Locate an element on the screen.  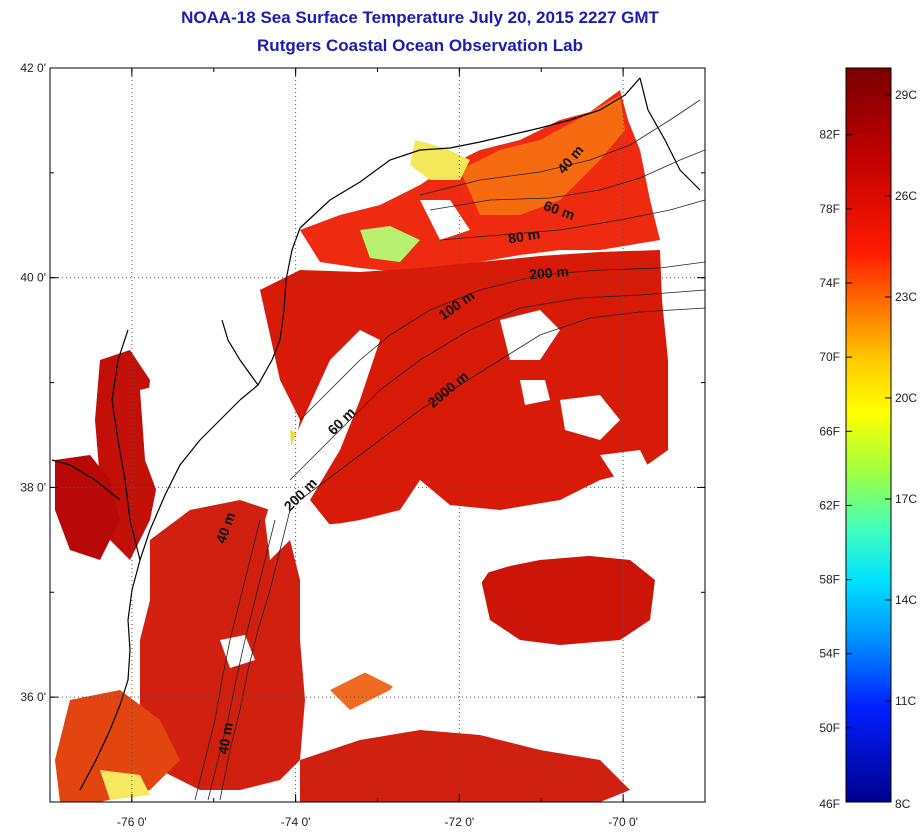
colorbar-c-label: 14C is located at coordinates (906, 600).